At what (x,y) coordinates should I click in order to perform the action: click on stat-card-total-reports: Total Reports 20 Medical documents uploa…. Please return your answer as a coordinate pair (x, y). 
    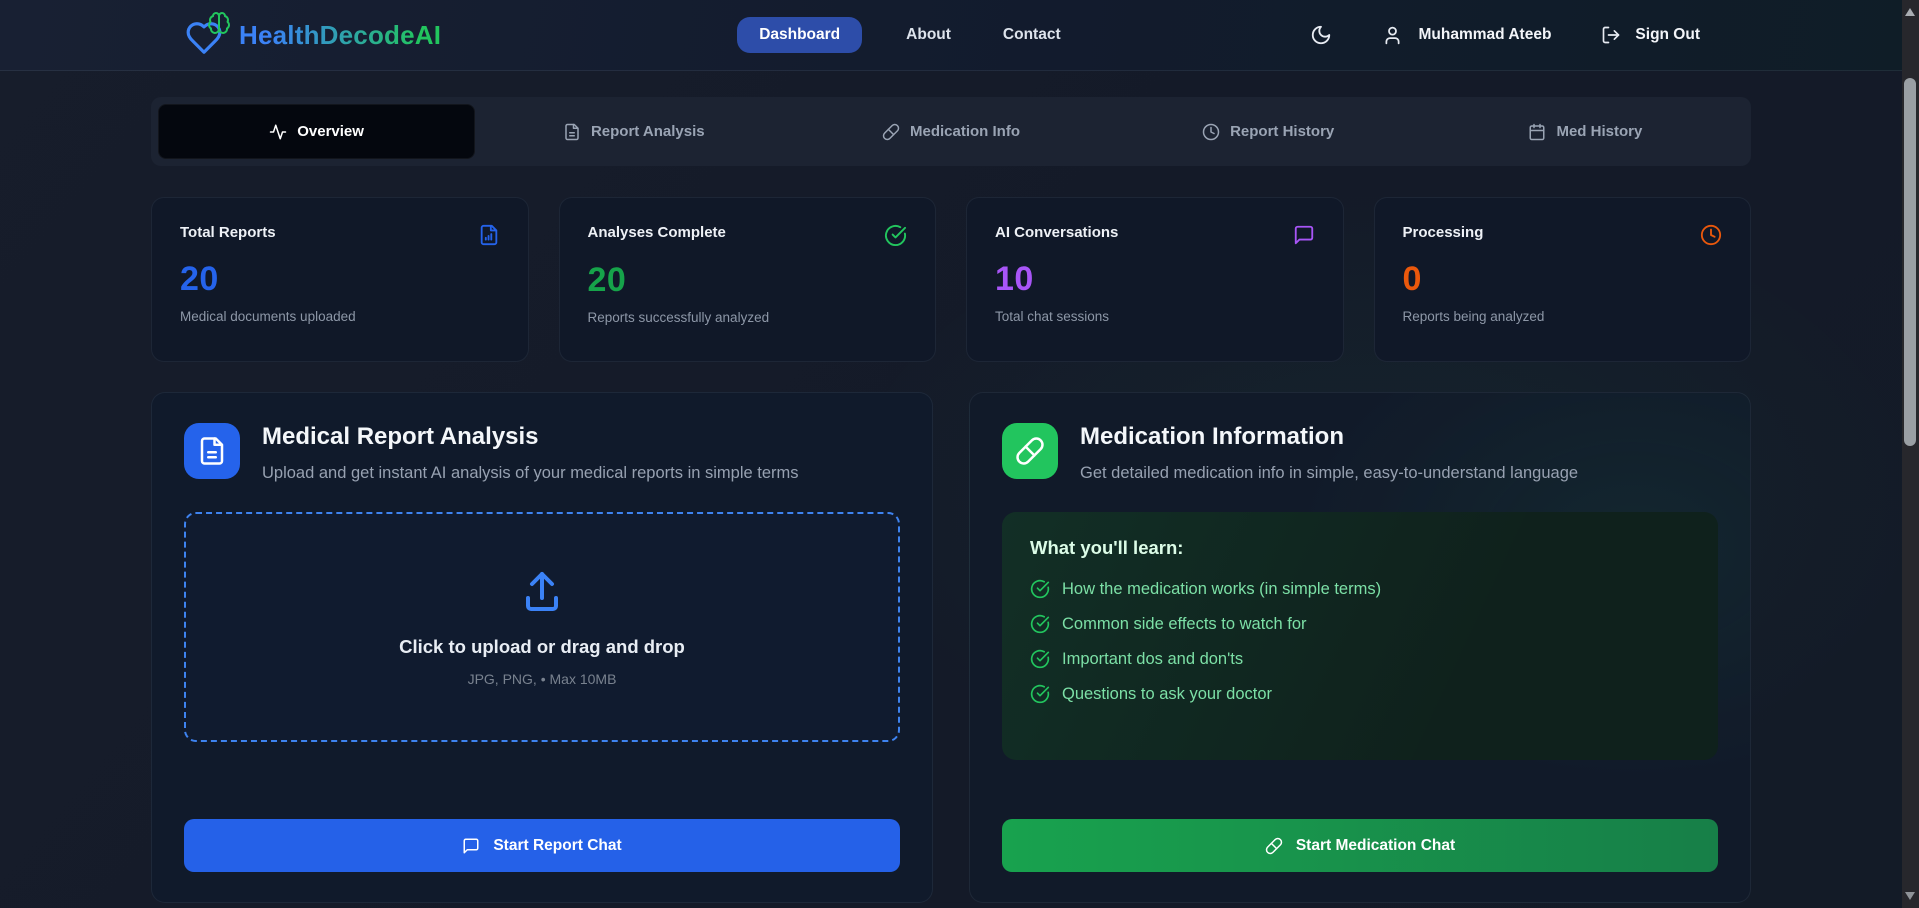
    Looking at the image, I should click on (340, 279).